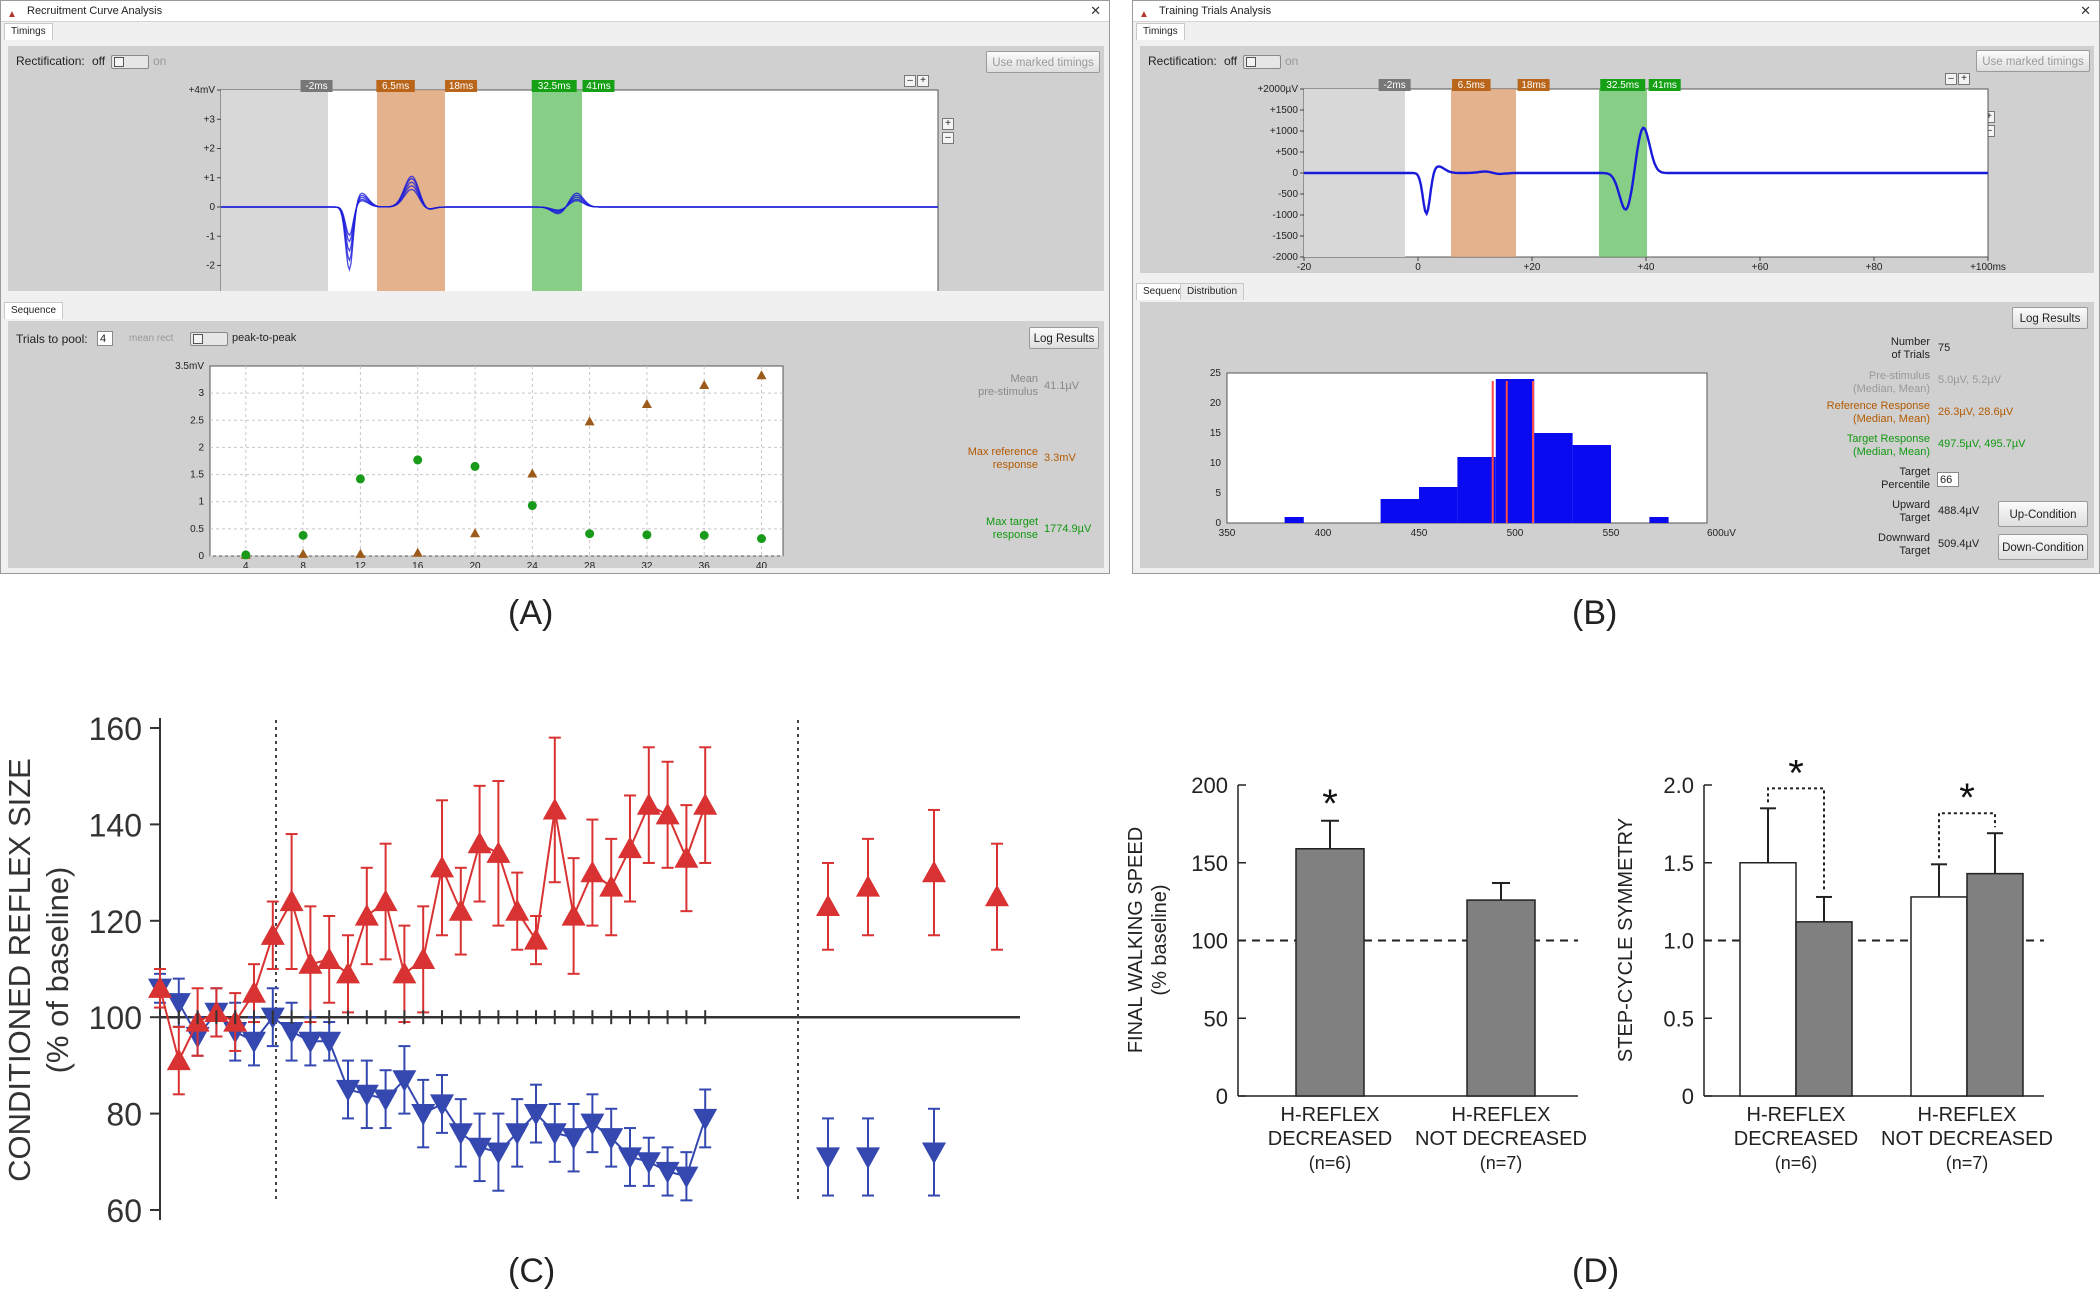 This screenshot has height=1295, width=2100. What do you see at coordinates (1874, 267) in the screenshot?
I see `x-tick-label: +80` at bounding box center [1874, 267].